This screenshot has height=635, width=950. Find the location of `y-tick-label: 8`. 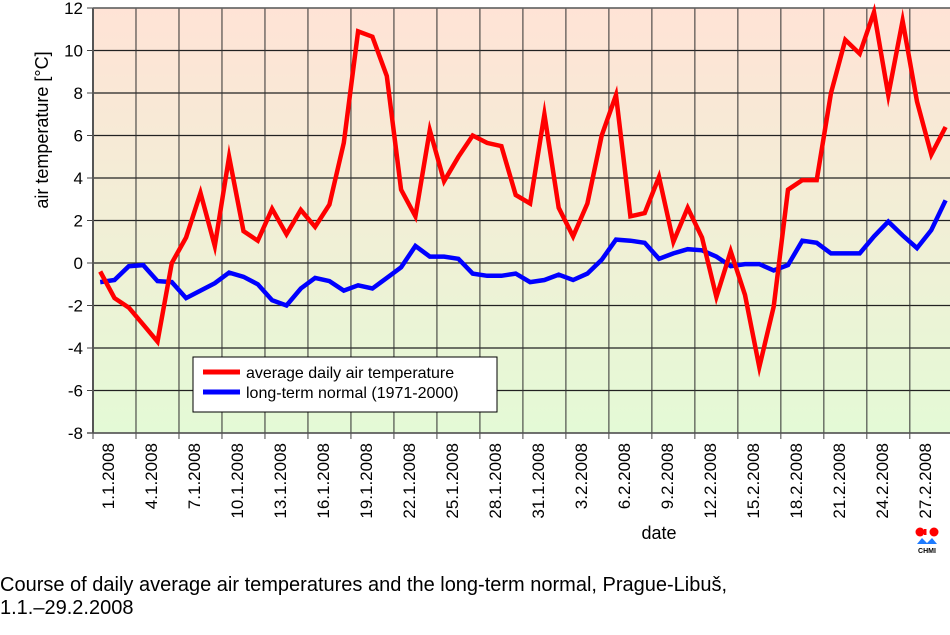

y-tick-label: 8 is located at coordinates (78, 93).